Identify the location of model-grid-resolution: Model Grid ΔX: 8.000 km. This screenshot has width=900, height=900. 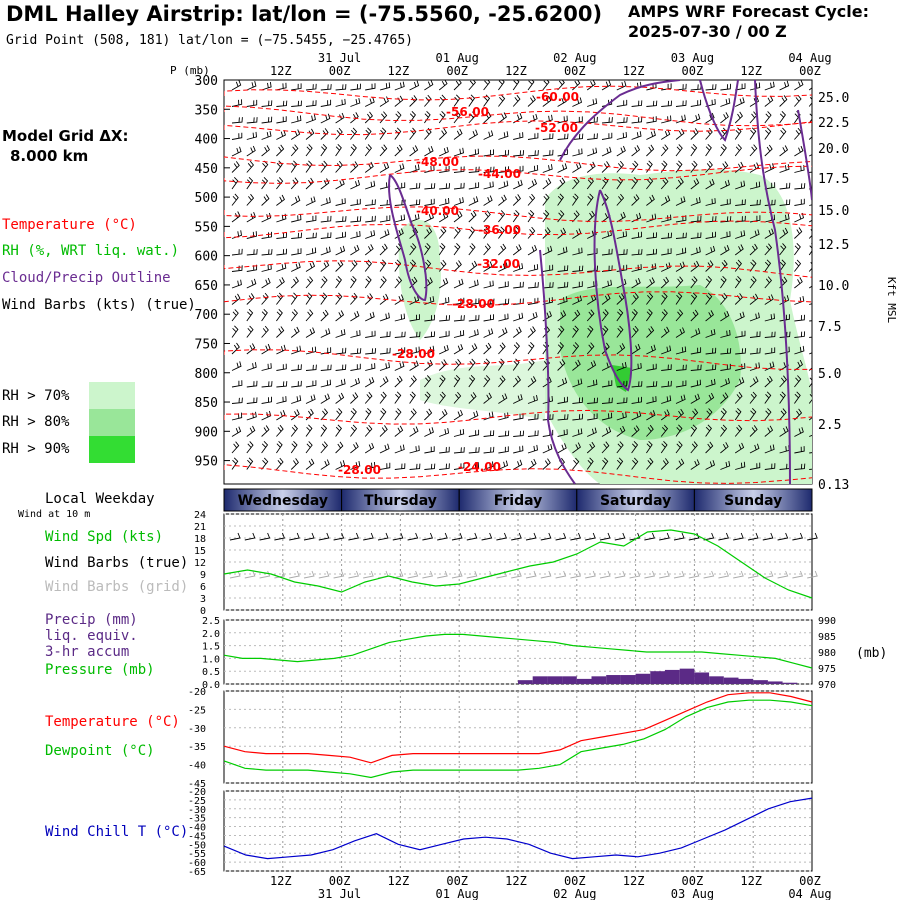
(65, 146).